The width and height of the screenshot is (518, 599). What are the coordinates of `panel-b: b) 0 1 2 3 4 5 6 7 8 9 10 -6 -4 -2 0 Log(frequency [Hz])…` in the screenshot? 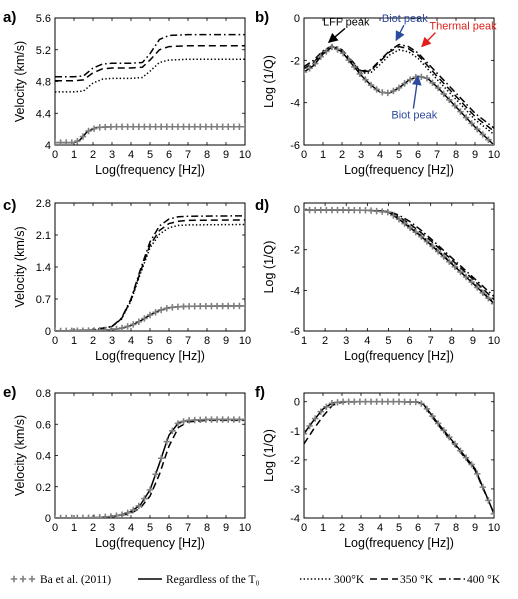 It's located at (377, 93).